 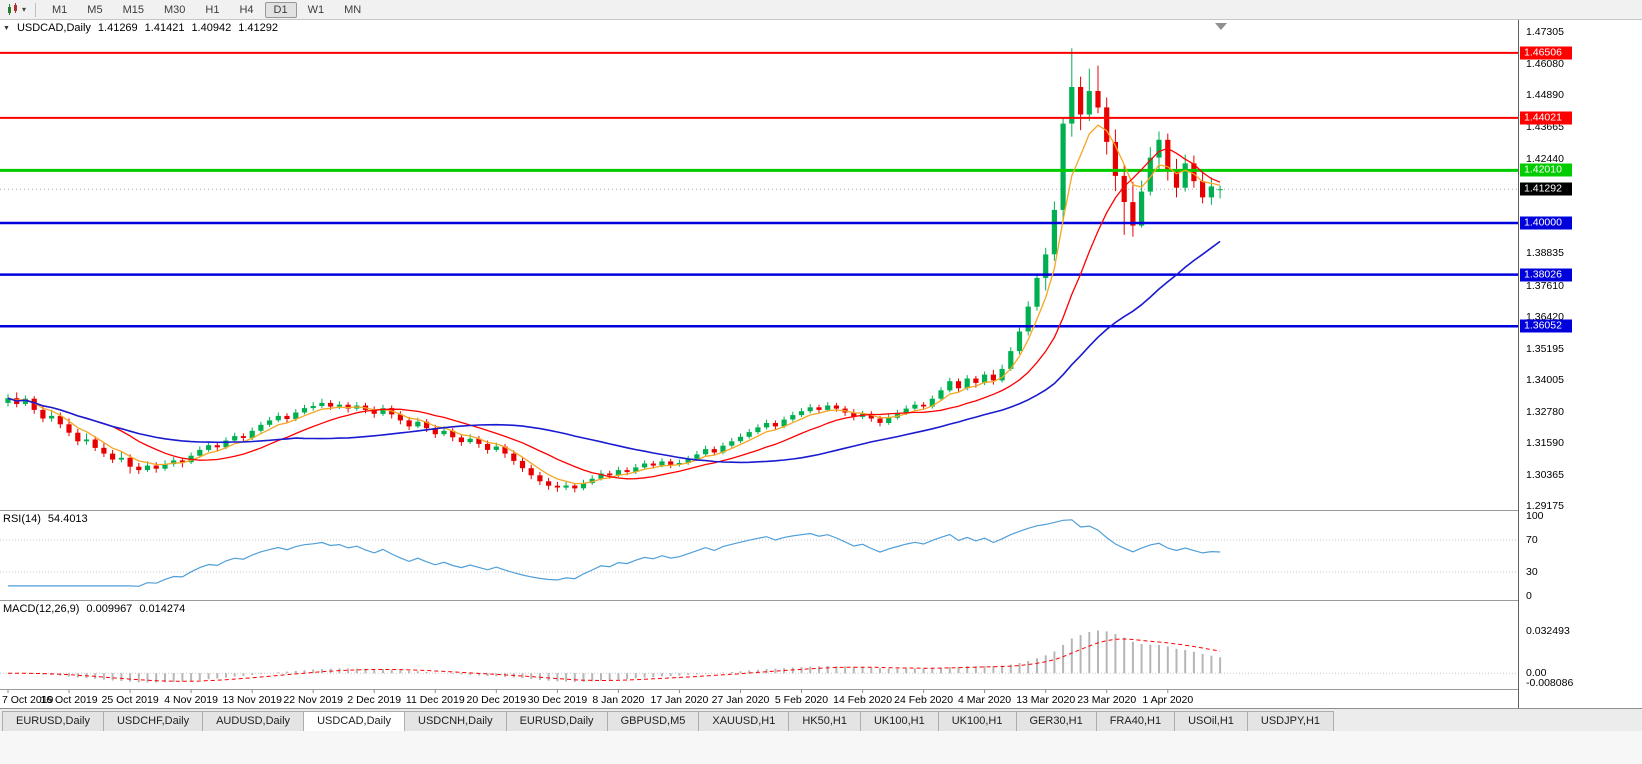 I want to click on chart-shift-marker-icon, so click(x=1221, y=26).